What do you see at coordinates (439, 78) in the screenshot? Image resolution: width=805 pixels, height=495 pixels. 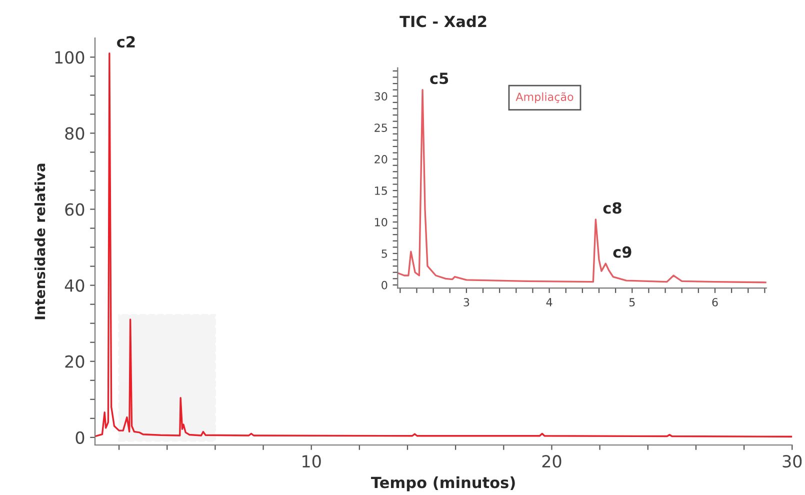 I see `annotation: c5` at bounding box center [439, 78].